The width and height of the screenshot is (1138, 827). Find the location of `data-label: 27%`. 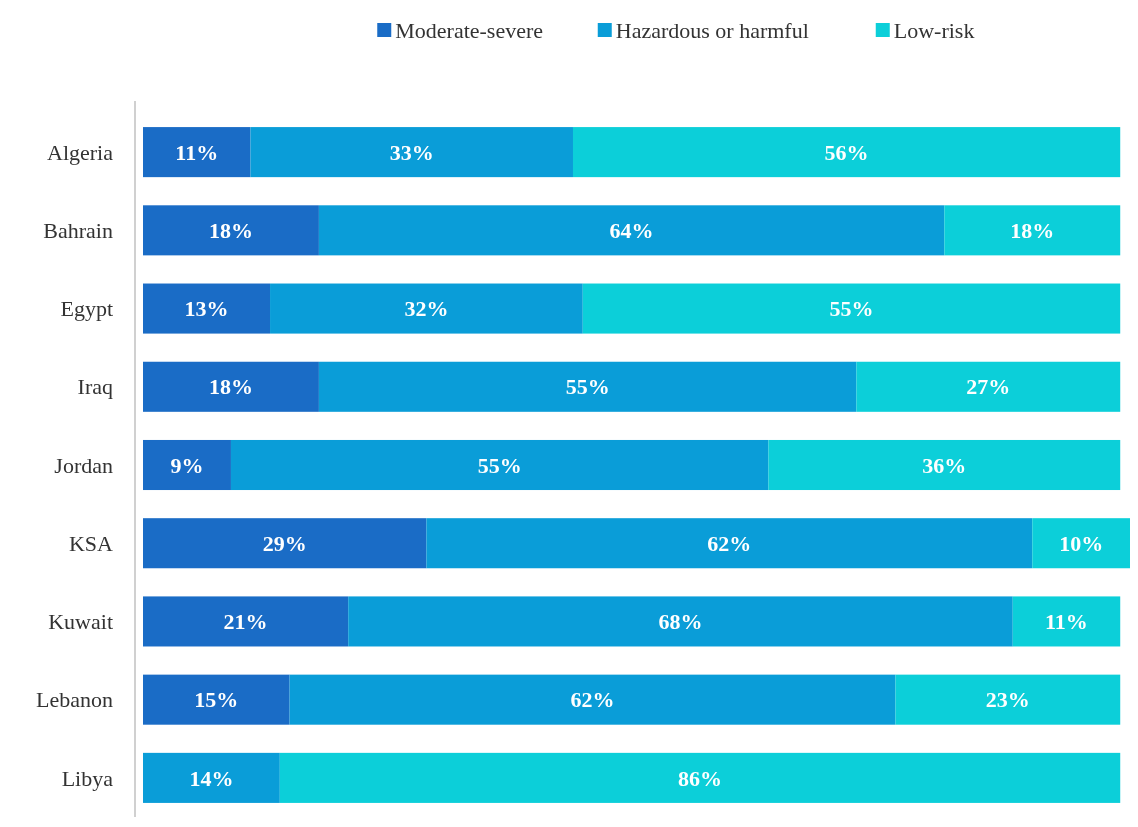

data-label: 27% is located at coordinates (988, 387).